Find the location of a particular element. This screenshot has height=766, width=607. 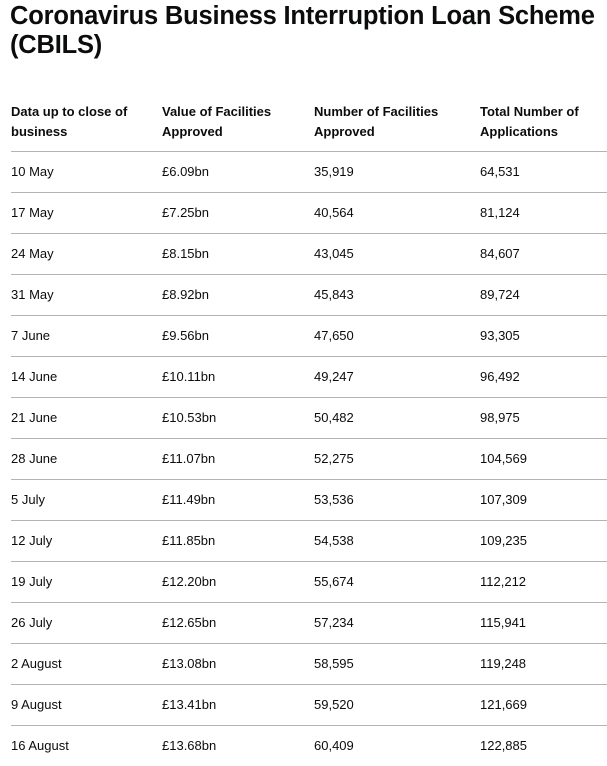

cell-value-approved: £13.08bn is located at coordinates (238, 664).